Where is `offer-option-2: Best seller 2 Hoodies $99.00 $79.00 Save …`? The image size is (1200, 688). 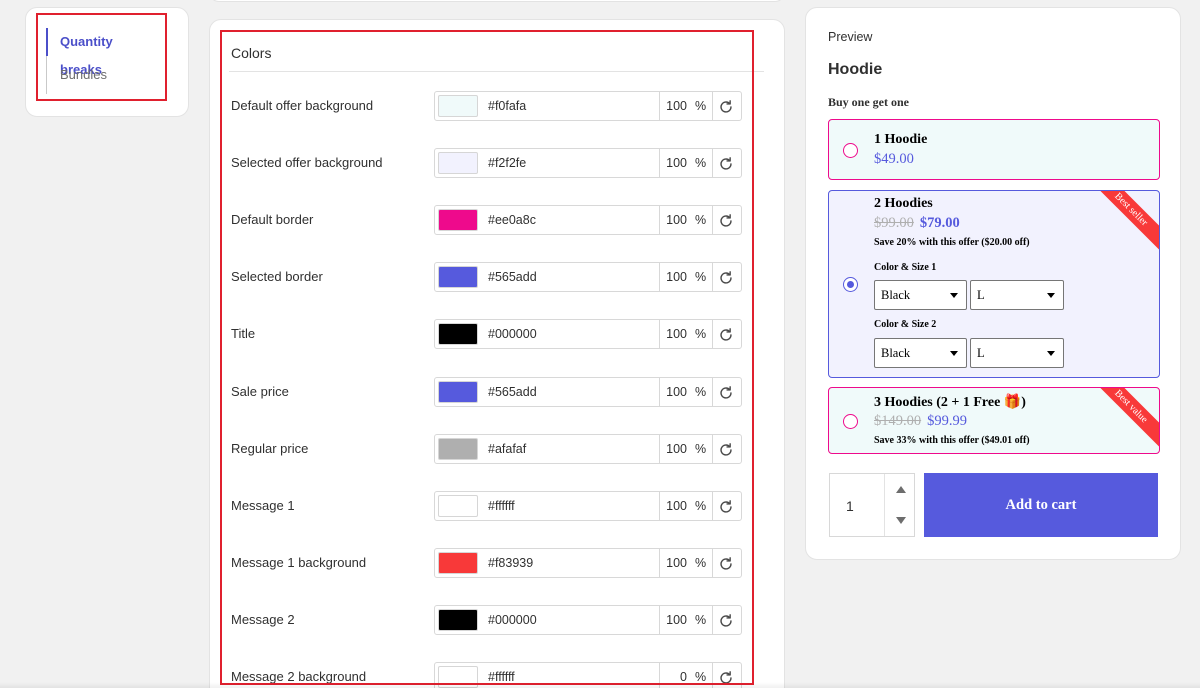
offer-option-2: Best seller 2 Hoodies $99.00 $79.00 Save … is located at coordinates (994, 284).